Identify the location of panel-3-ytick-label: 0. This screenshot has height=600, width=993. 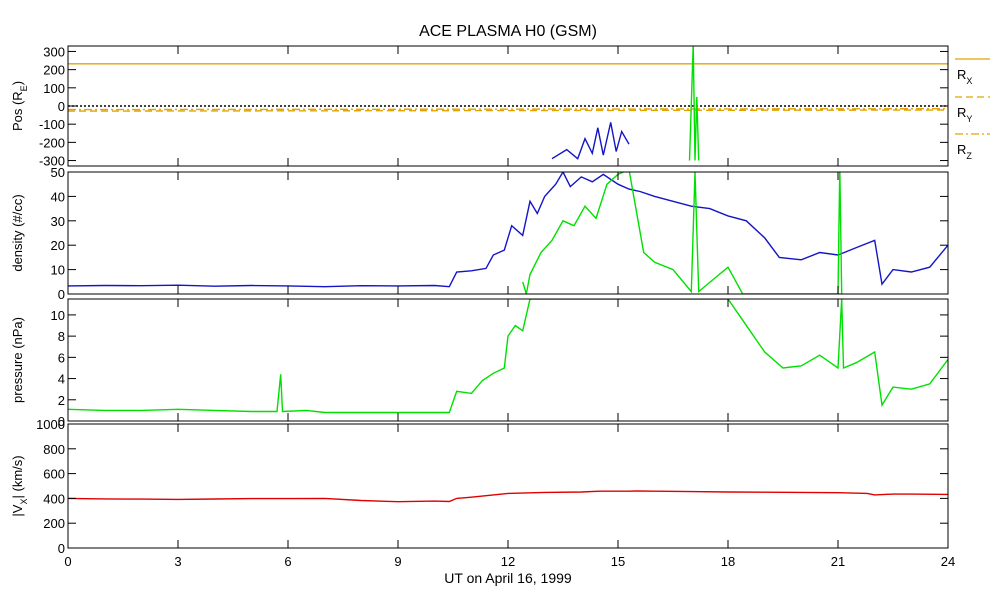
(61, 548).